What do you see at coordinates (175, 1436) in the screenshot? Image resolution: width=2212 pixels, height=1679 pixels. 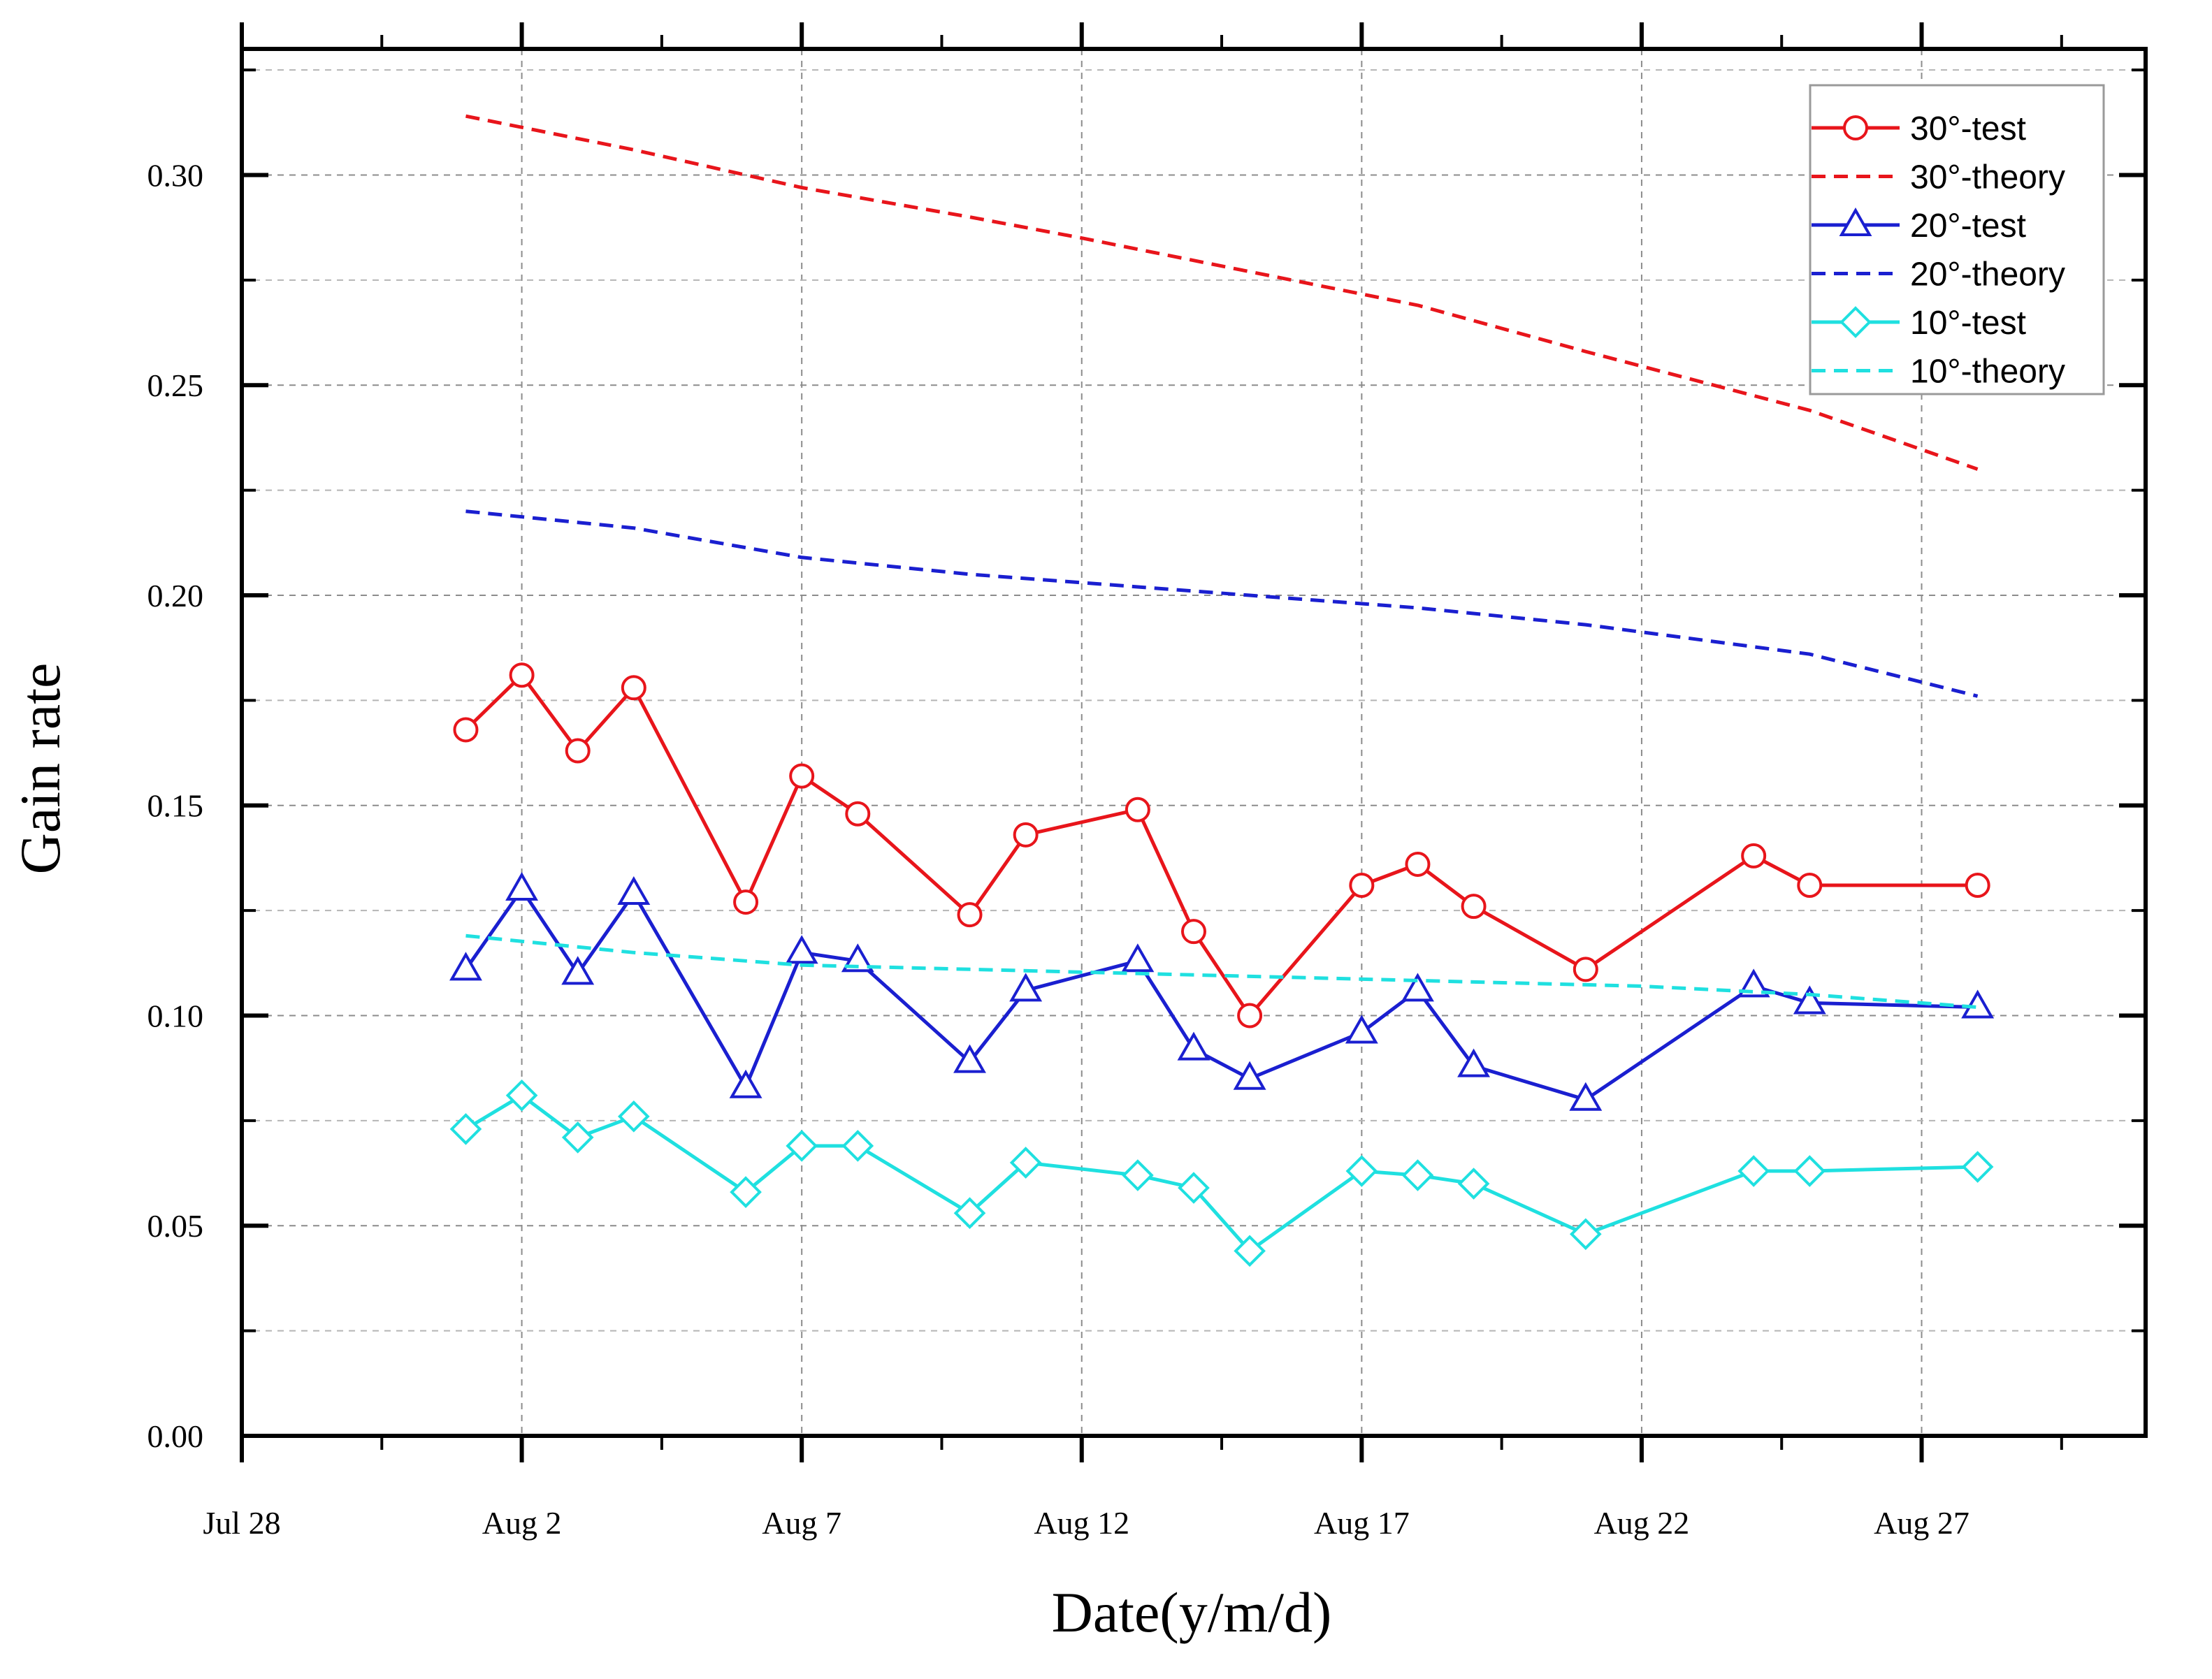 I see `y-tick-label: 0.00` at bounding box center [175, 1436].